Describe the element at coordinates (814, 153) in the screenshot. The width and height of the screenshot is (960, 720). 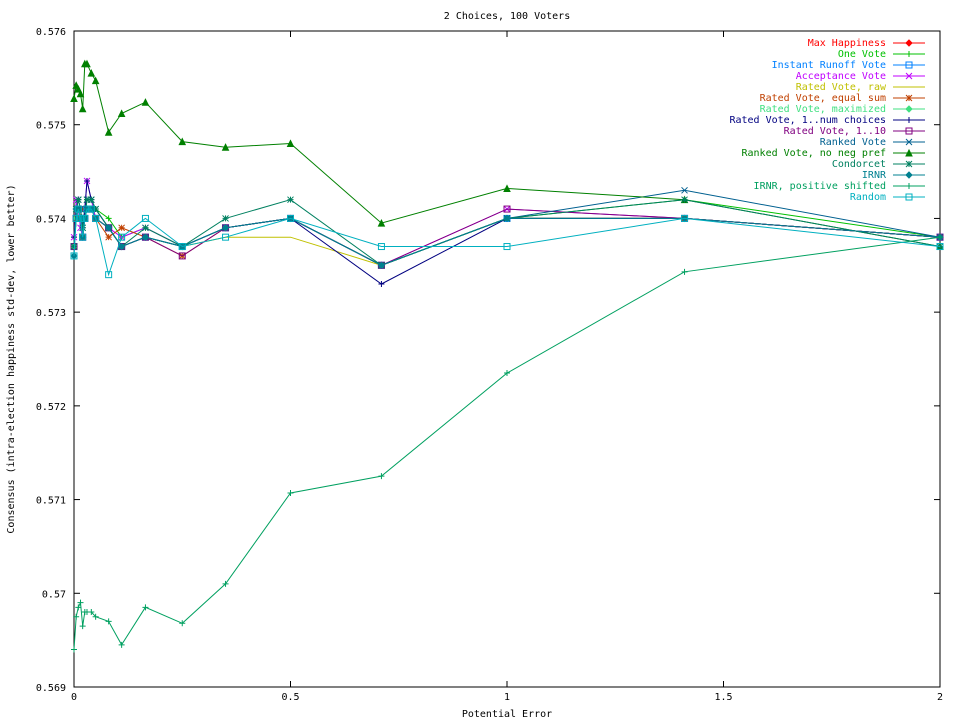
I see `legend-label: Ranked Vote, no neg pref` at that location.